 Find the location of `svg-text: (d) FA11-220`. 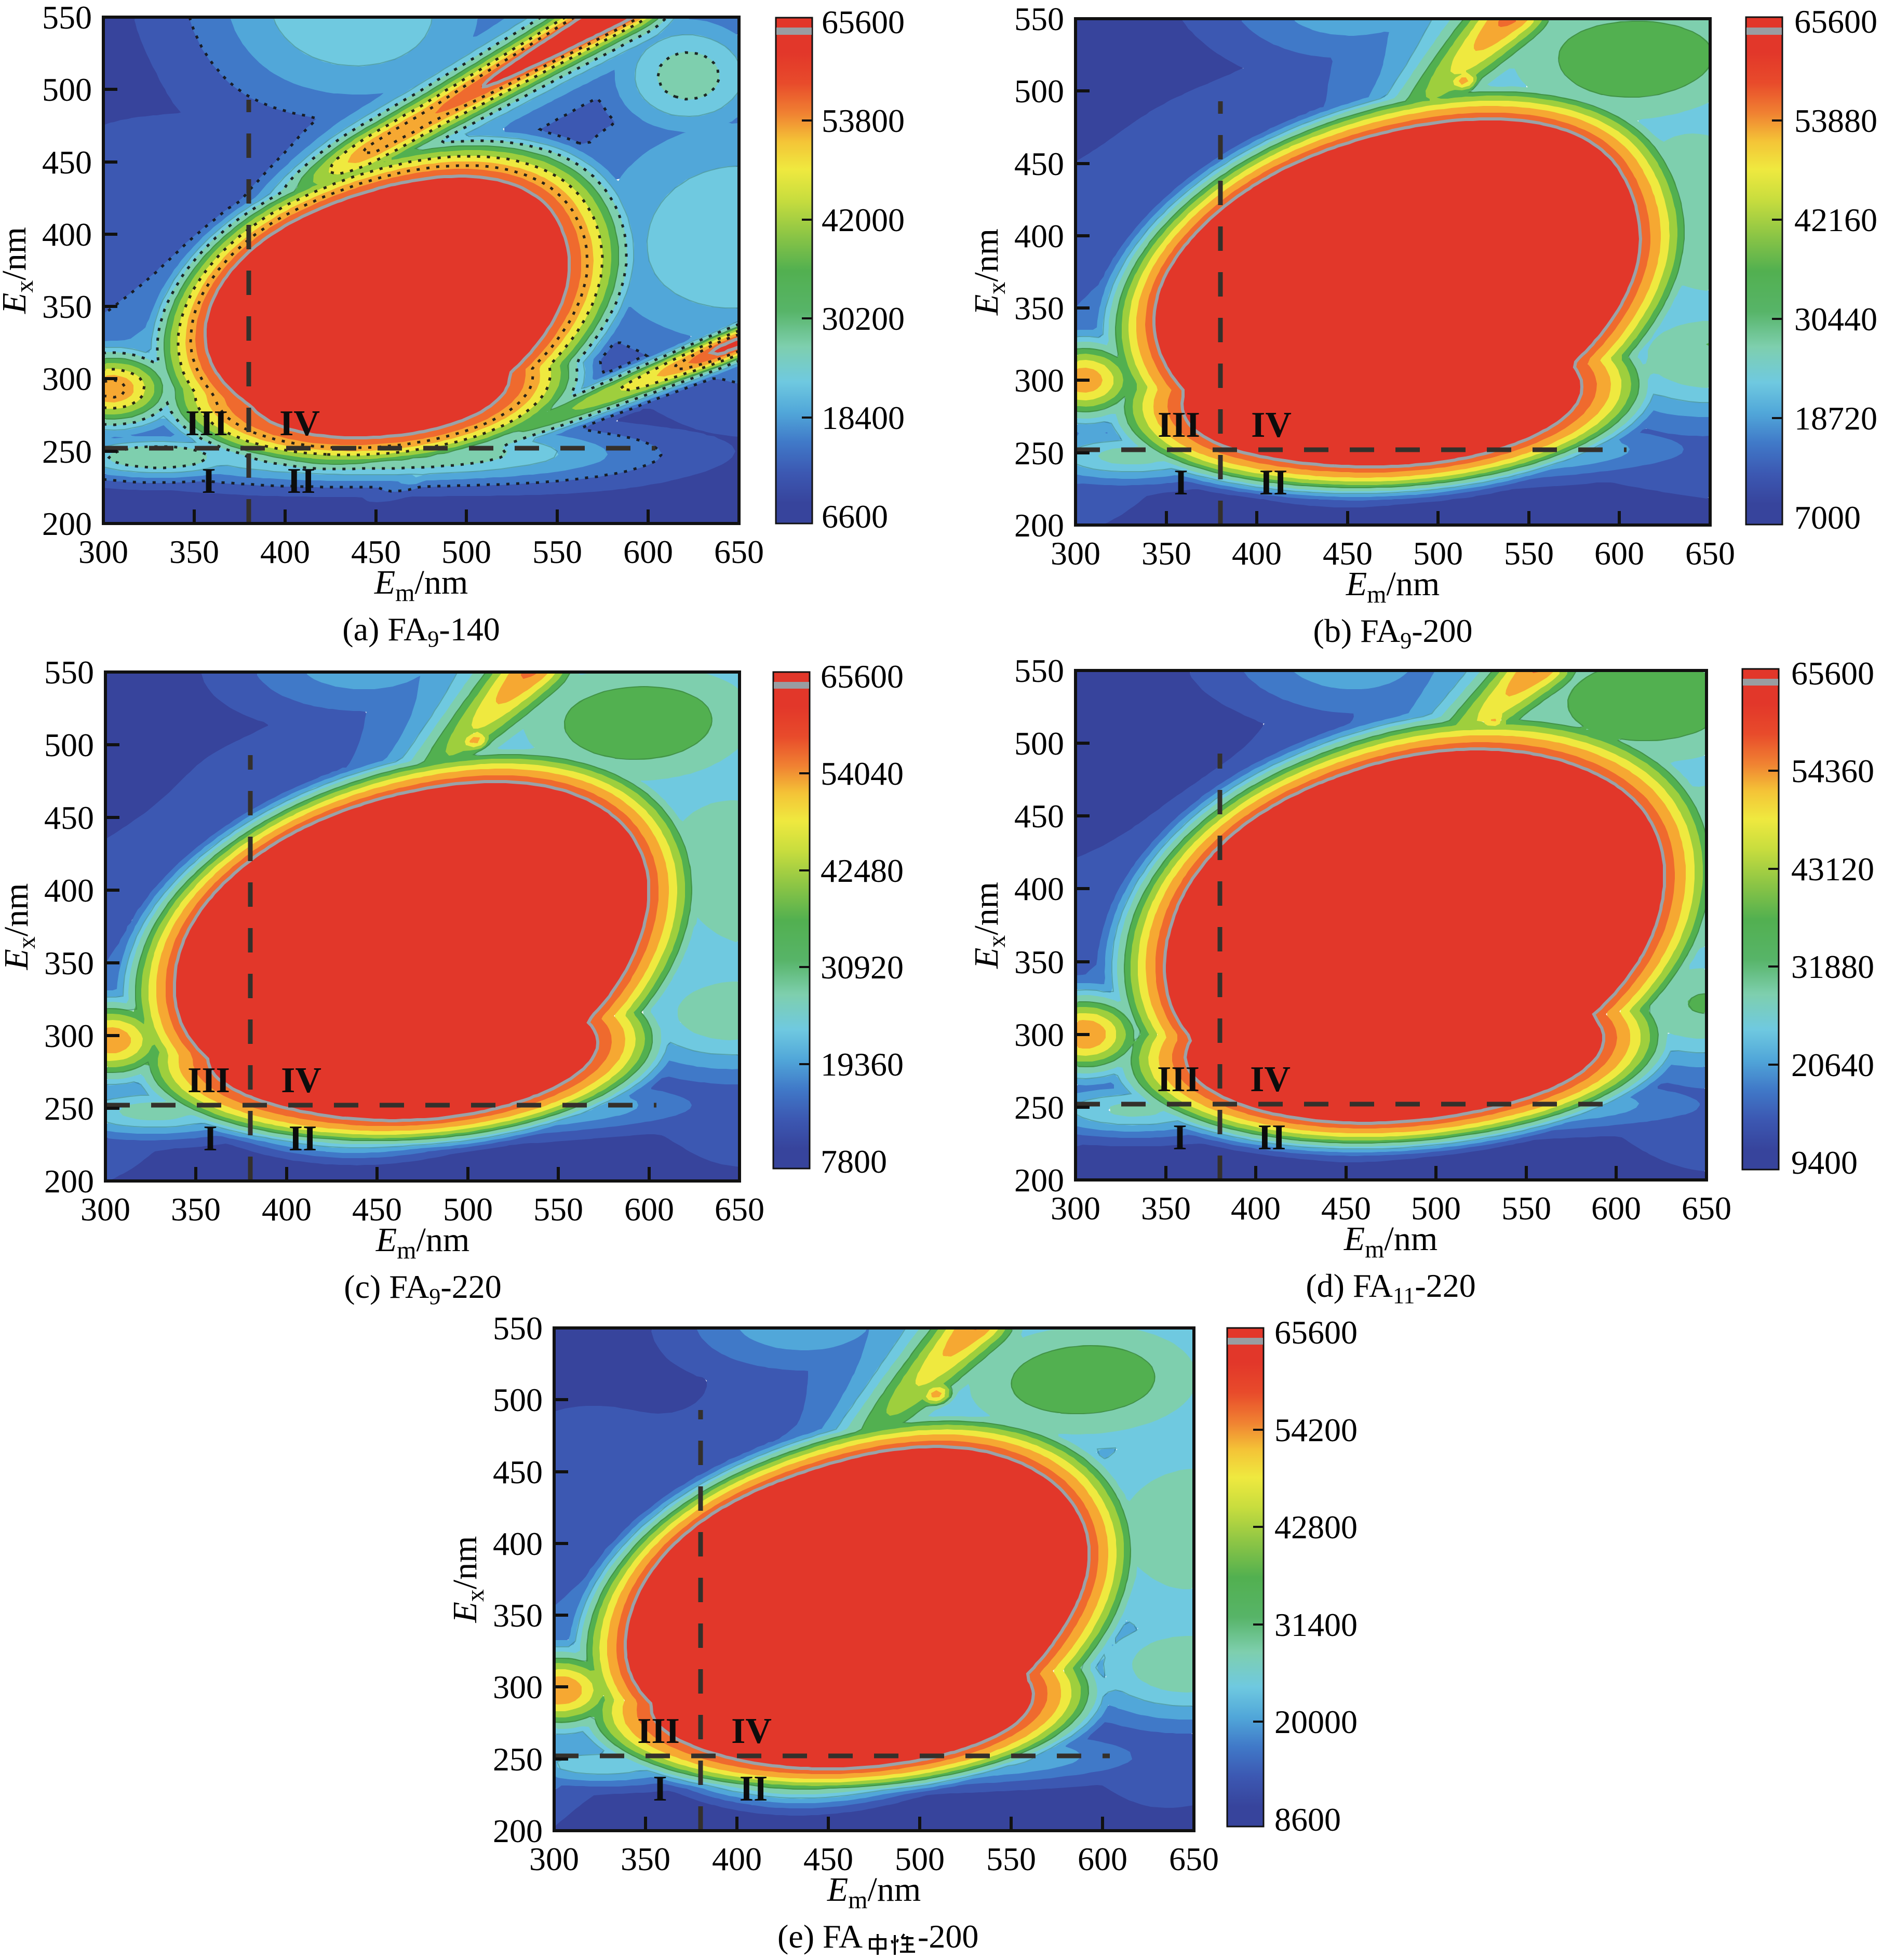

svg-text: (d) FA11-220 is located at coordinates (1391, 1287).